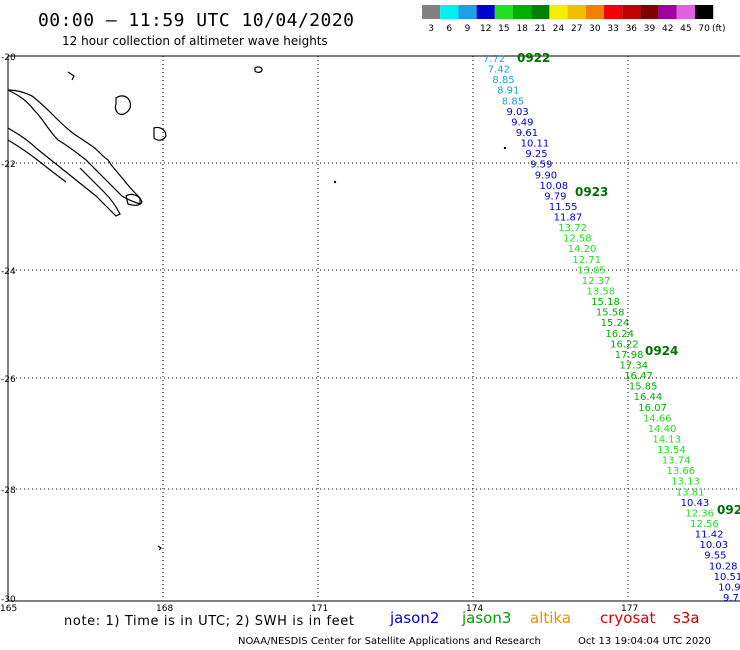 The width and height of the screenshot is (740, 650). What do you see at coordinates (577, 239) in the screenshot?
I see `wave-height-value: 12.58` at bounding box center [577, 239].